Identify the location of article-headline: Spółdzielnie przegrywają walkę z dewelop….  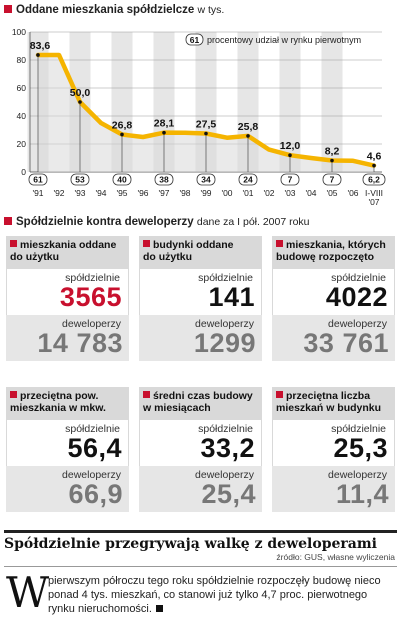
(200, 541).